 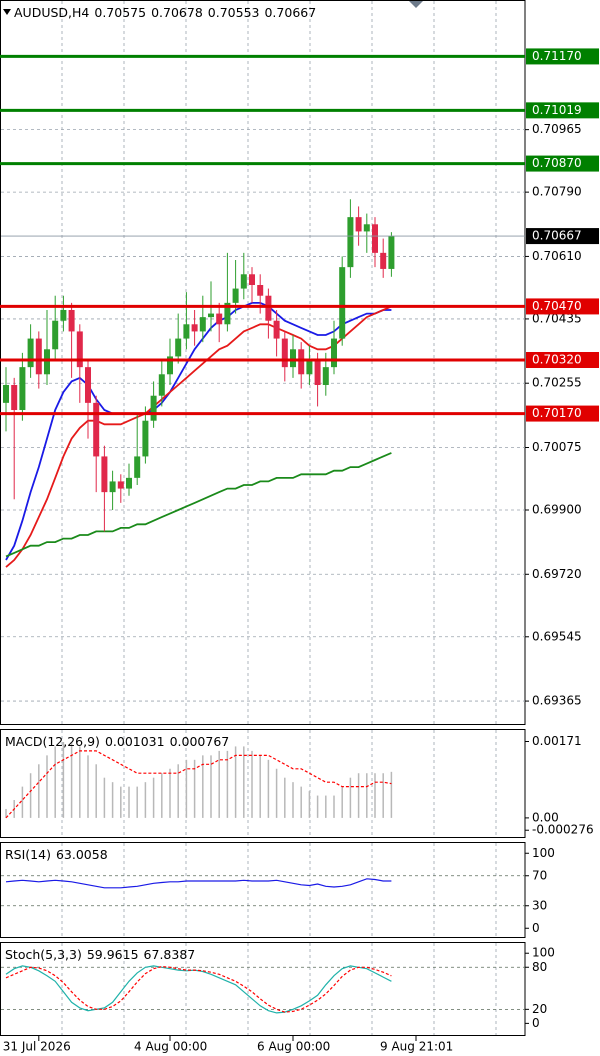 I want to click on y-tick-label: -0.000276, so click(x=563, y=830).